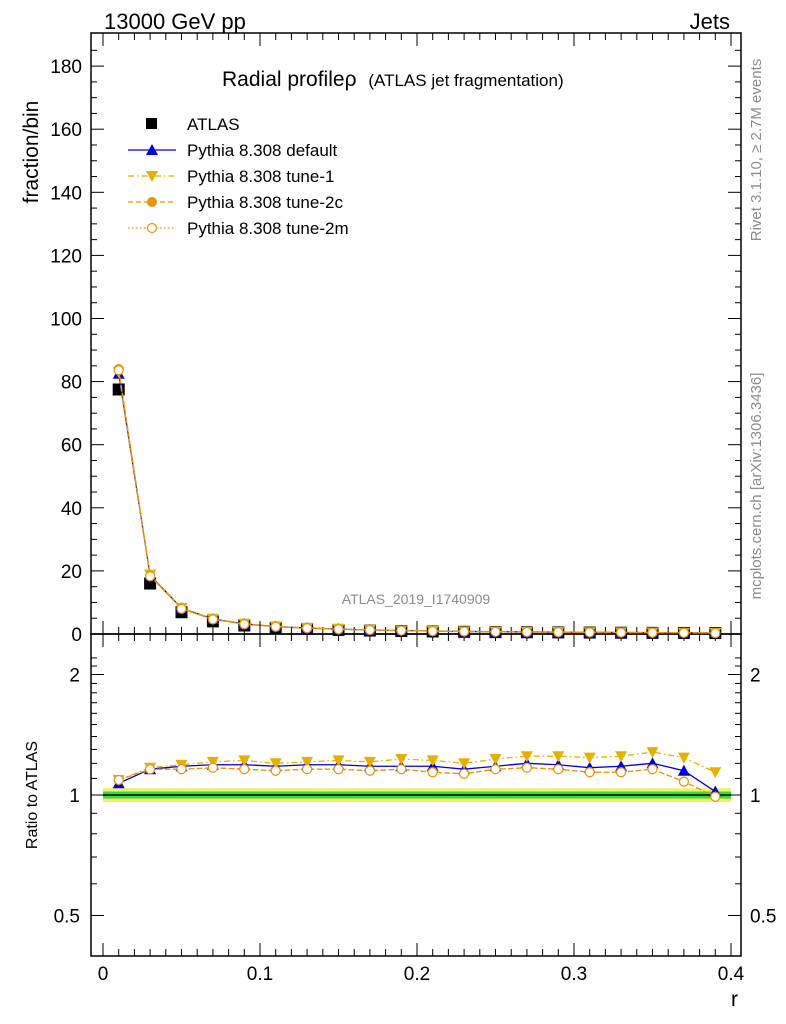  I want to click on header-right: Jets, so click(710, 21).